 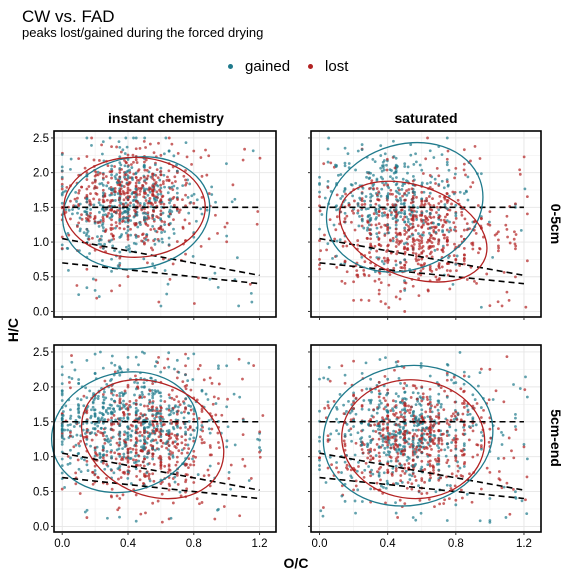 What do you see at coordinates (337, 66) in the screenshot?
I see `legend-label-lost: lost` at bounding box center [337, 66].